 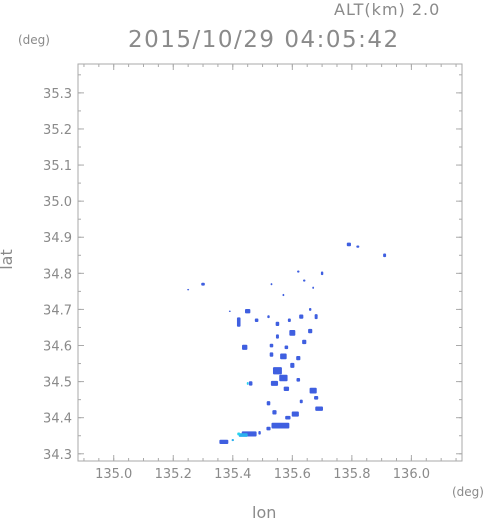 I want to click on x-tick-label: 135.0, so click(x=113, y=474).